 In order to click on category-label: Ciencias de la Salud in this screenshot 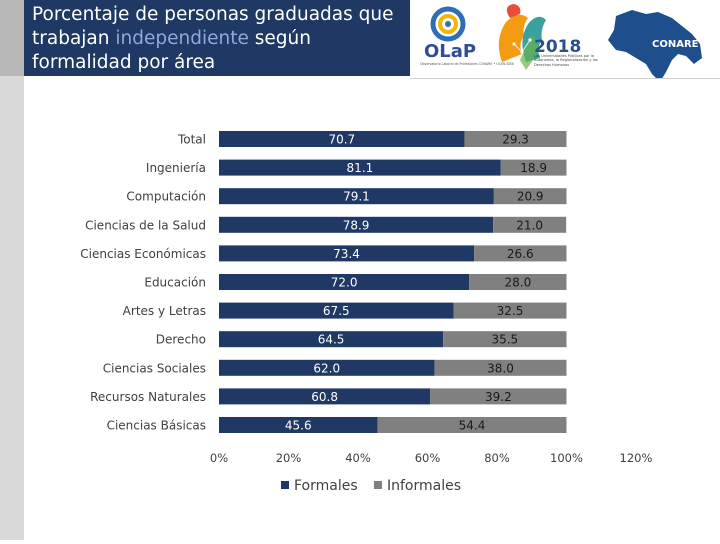, I will do `click(145, 225)`.